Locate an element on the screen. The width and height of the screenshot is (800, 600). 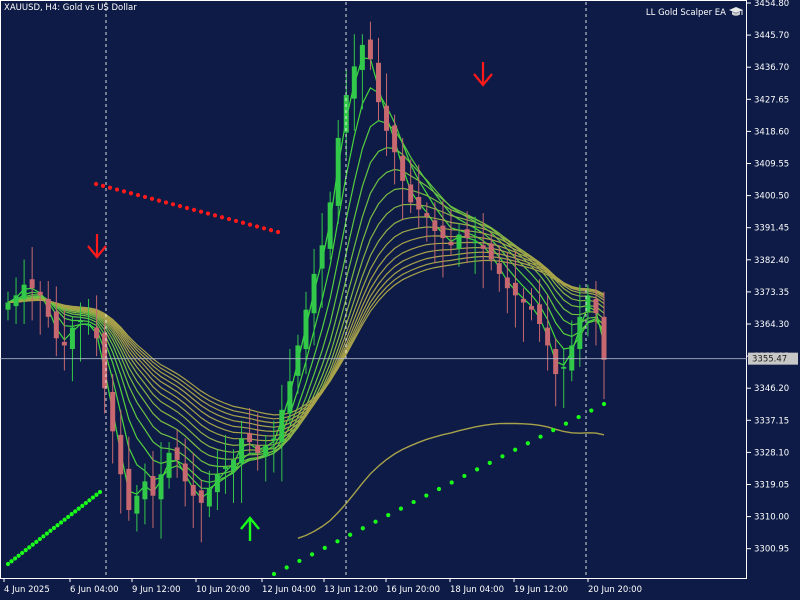
graduation-cap-icon is located at coordinates (736, 12).